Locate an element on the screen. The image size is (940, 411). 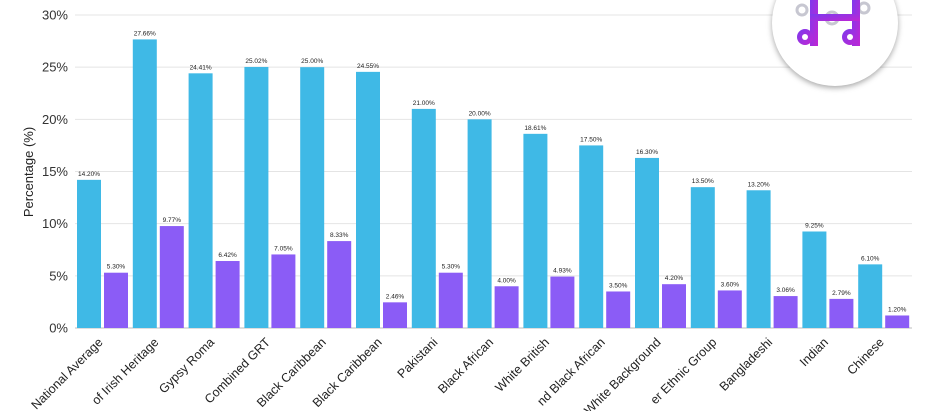
data-label: 21.00% is located at coordinates (424, 103).